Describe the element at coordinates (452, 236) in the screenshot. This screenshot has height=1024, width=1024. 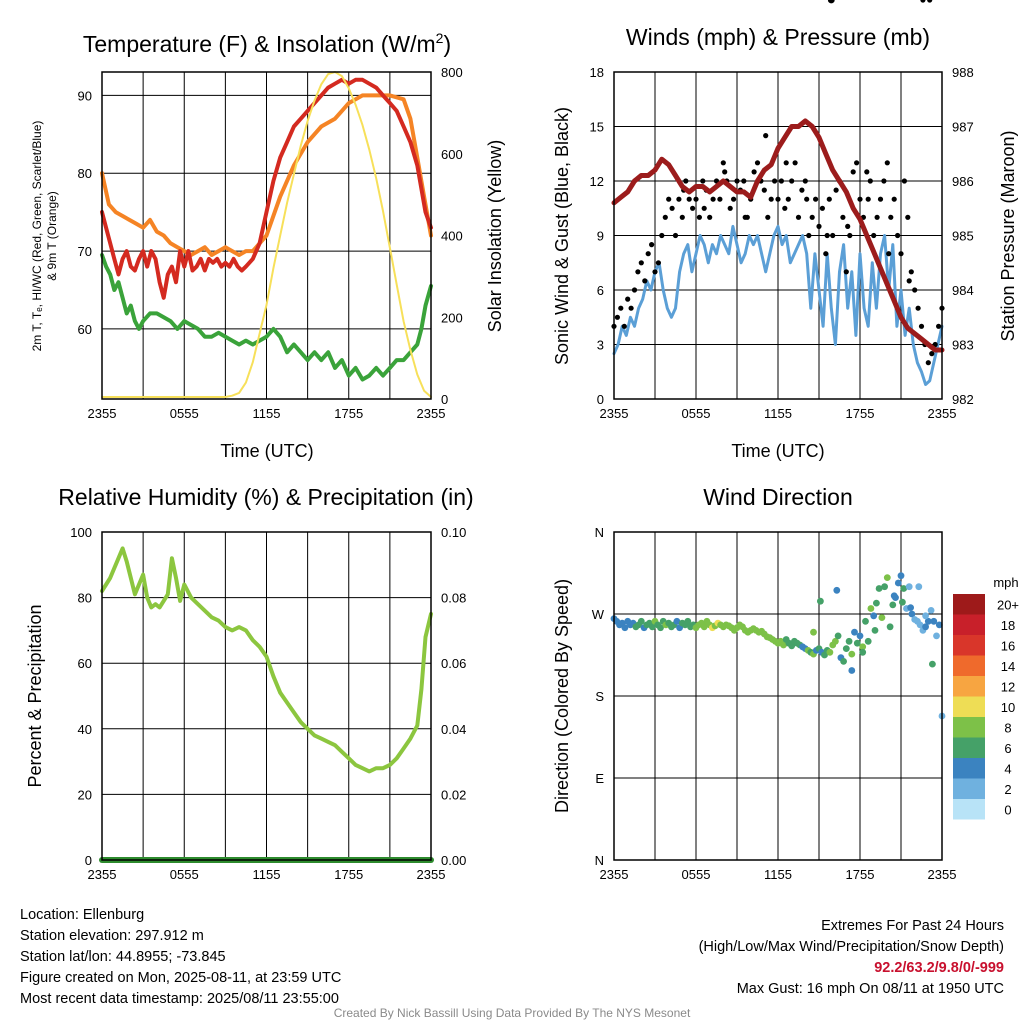
I see `temperature-y2tick-label: 400` at that location.